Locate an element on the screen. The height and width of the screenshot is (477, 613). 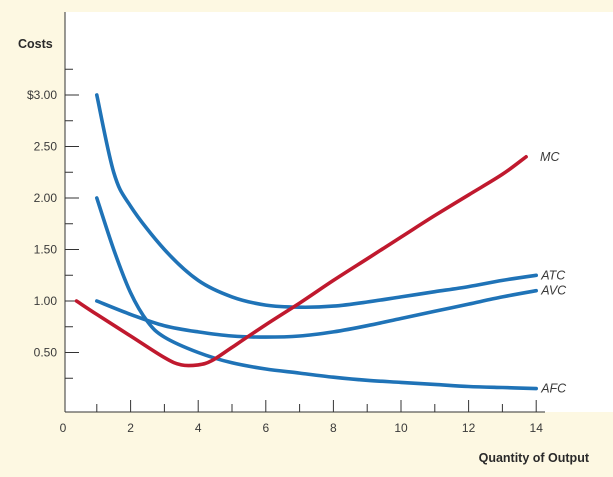
y-tick-label: 1.00 is located at coordinates (46, 301).